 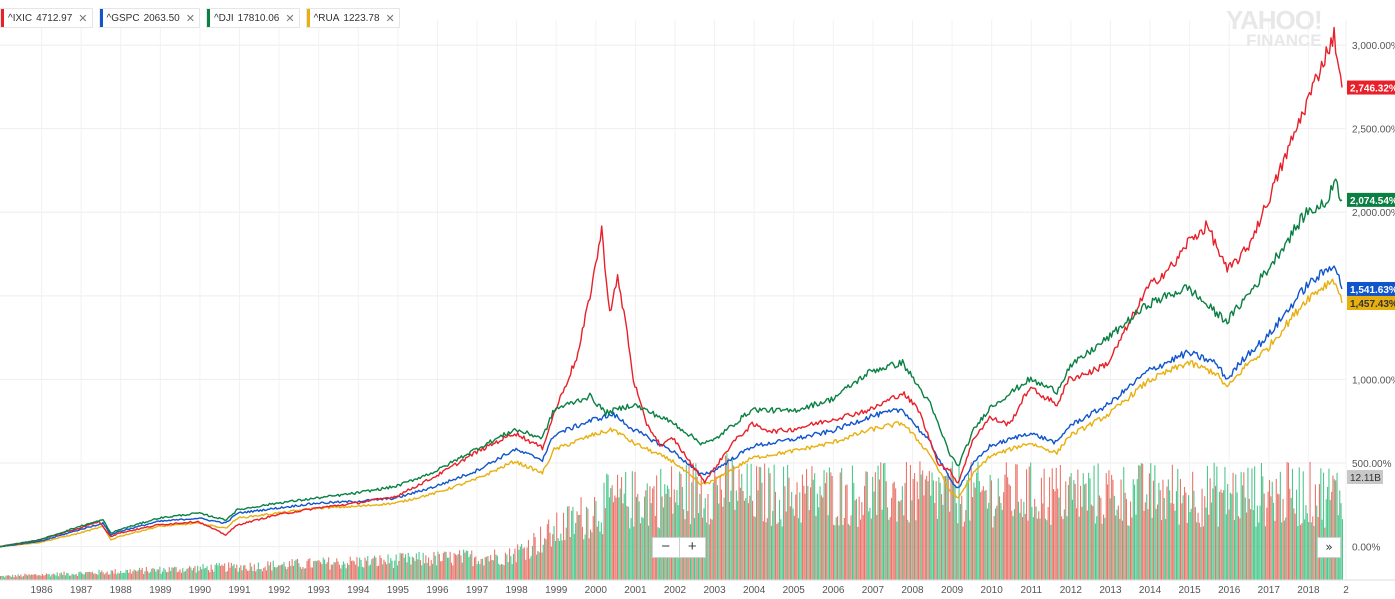 I want to click on logo-line-2: FINANCE, so click(x=1284, y=40).